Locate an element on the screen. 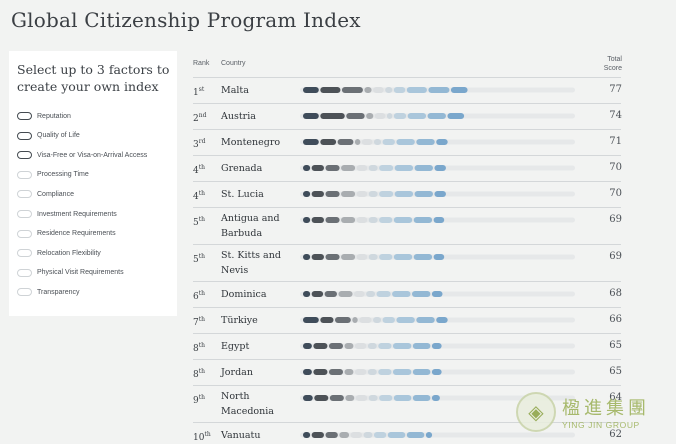 The height and width of the screenshot is (444, 676). country-name: North Macedonia is located at coordinates (247, 404).